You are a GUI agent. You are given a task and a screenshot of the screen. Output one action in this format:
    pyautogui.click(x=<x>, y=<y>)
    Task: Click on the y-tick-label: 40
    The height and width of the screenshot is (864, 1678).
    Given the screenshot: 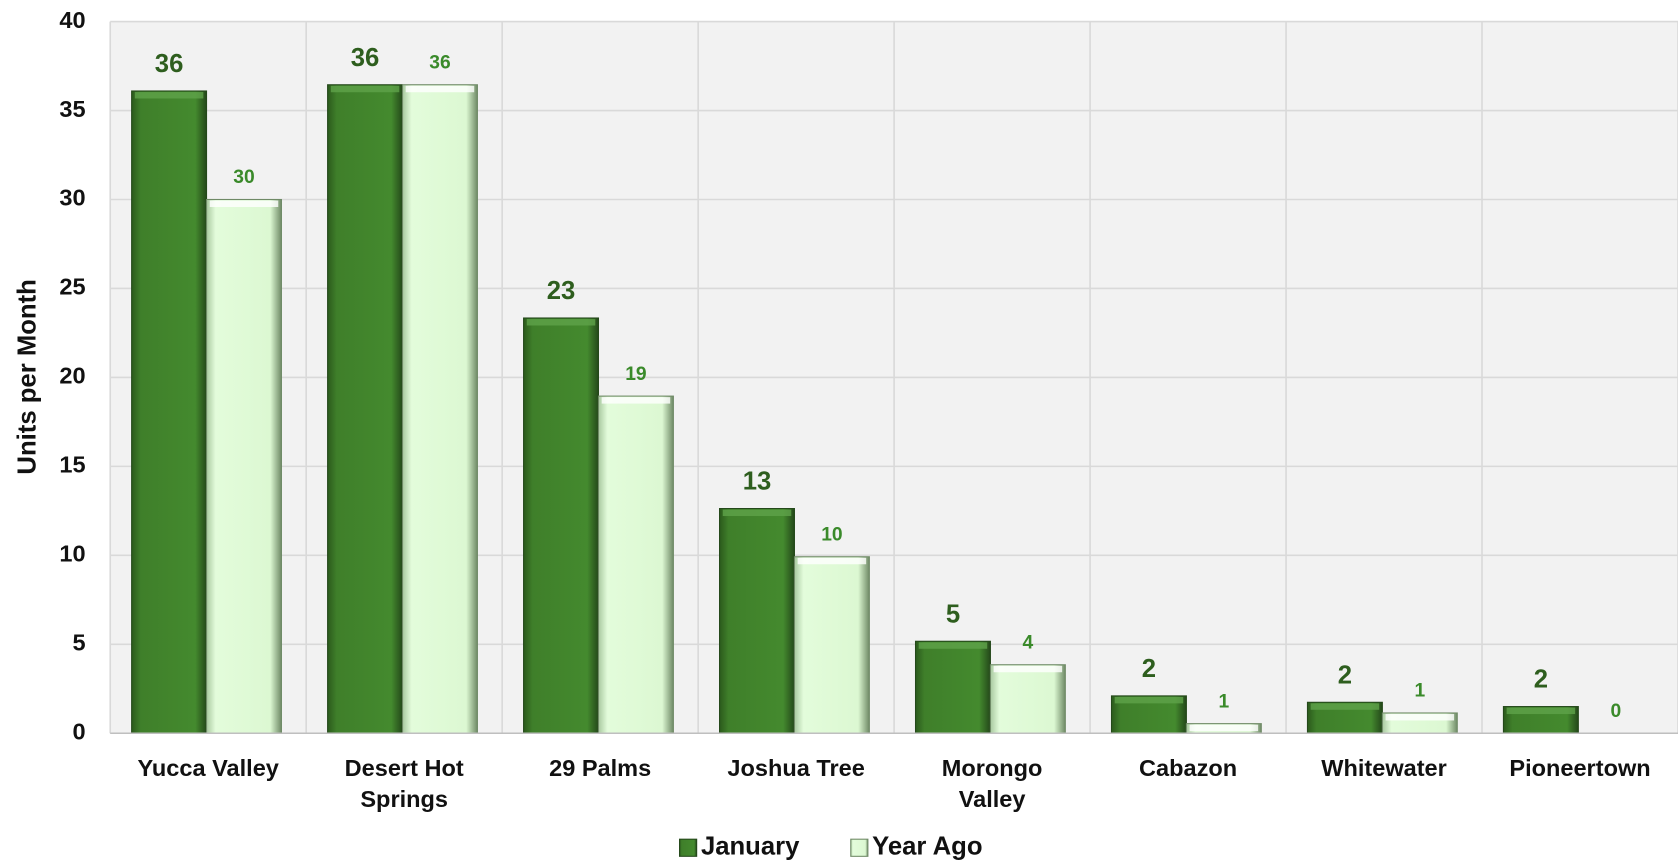 What is the action you would take?
    pyautogui.click(x=72, y=20)
    